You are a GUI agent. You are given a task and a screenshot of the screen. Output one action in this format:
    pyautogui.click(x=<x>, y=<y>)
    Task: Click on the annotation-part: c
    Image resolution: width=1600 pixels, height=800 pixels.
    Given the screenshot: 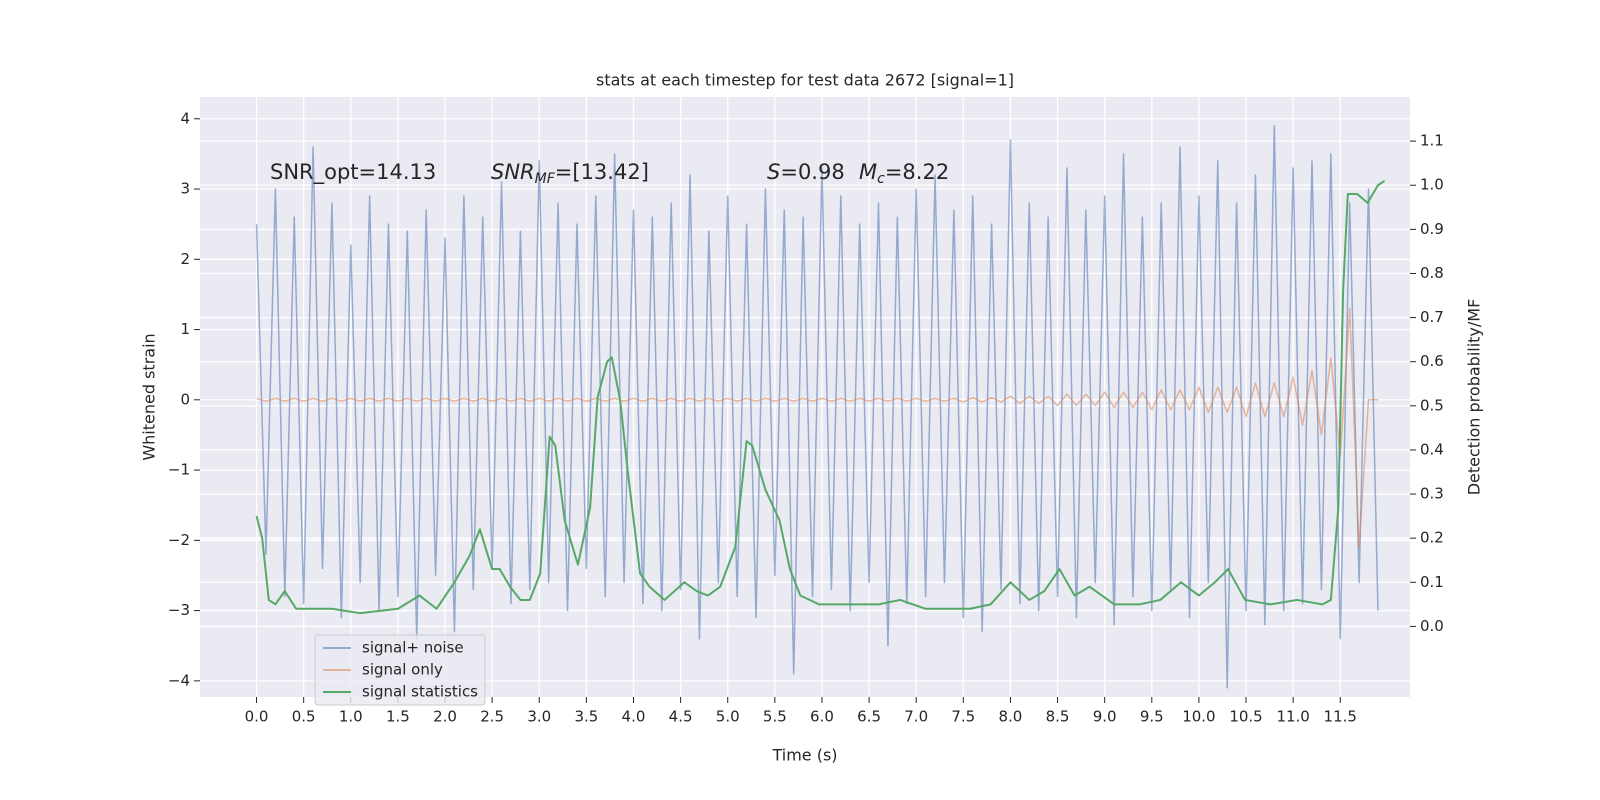 What is the action you would take?
    pyautogui.click(x=881, y=179)
    